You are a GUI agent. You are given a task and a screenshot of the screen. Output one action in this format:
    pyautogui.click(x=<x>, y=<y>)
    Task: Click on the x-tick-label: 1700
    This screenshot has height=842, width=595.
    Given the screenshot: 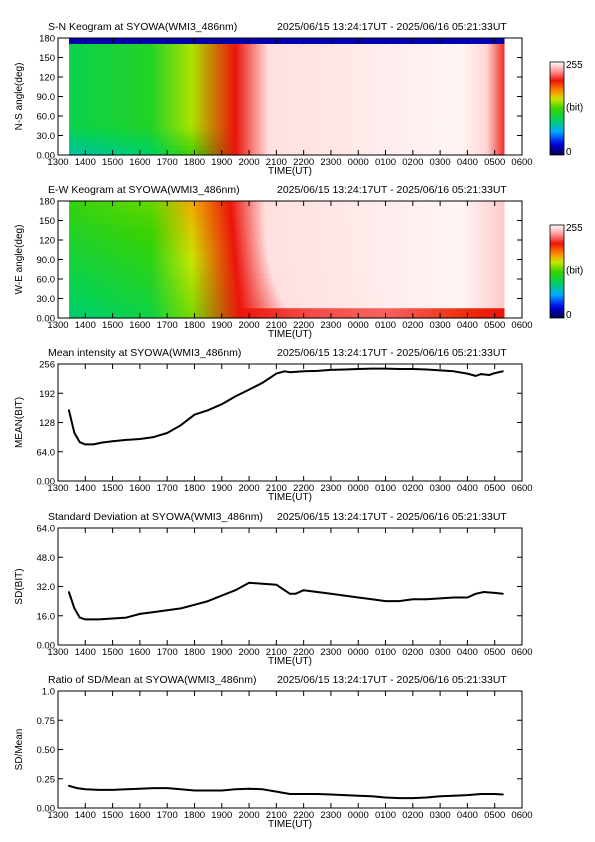 What is the action you would take?
    pyautogui.click(x=167, y=325)
    